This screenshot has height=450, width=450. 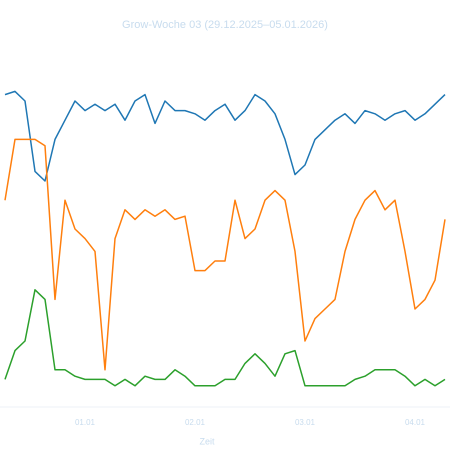 What do you see at coordinates (85, 422) in the screenshot?
I see `x-tick-label: 01.01` at bounding box center [85, 422].